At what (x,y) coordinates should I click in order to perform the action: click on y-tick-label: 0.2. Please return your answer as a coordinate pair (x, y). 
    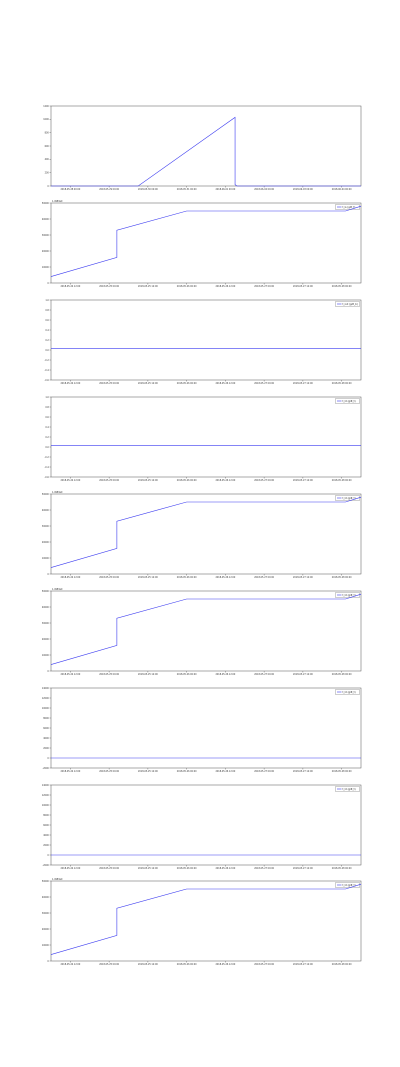
    Looking at the image, I should click on (47, 340).